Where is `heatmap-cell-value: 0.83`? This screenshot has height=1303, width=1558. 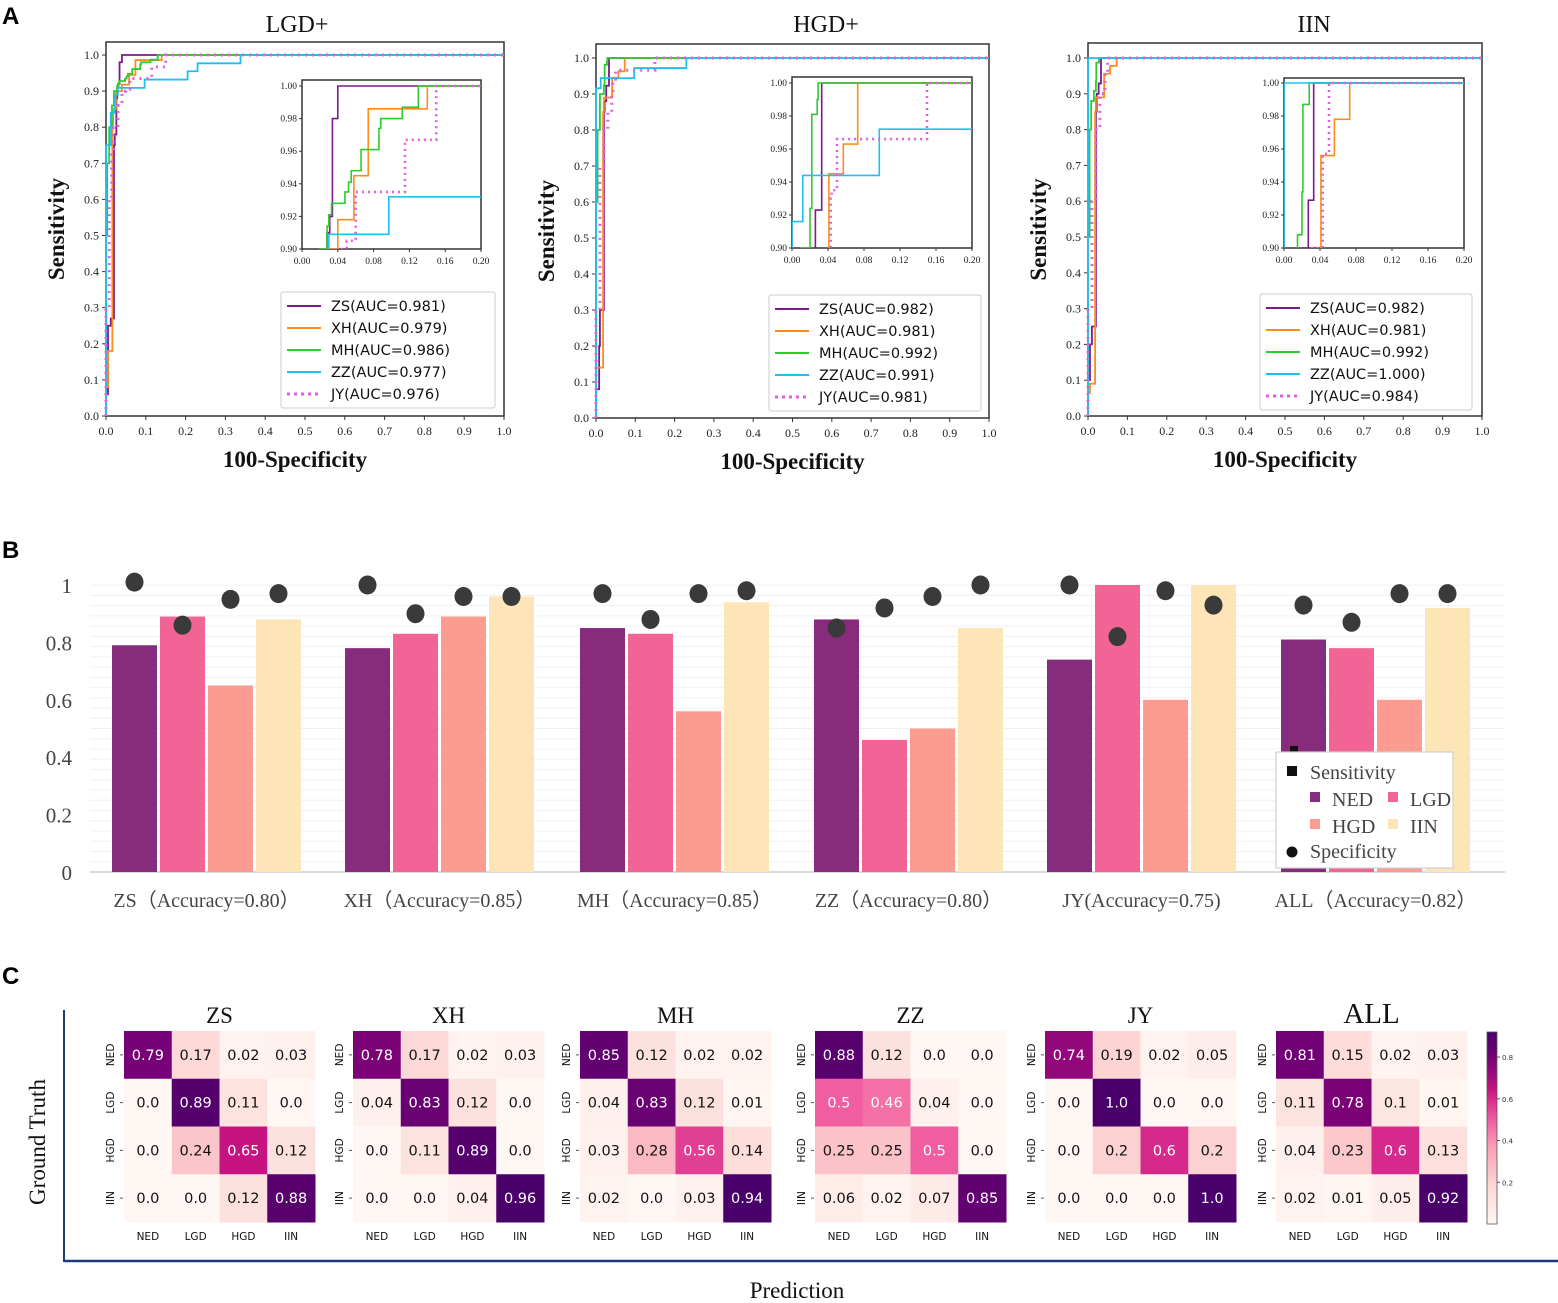 heatmap-cell-value: 0.83 is located at coordinates (424, 1104).